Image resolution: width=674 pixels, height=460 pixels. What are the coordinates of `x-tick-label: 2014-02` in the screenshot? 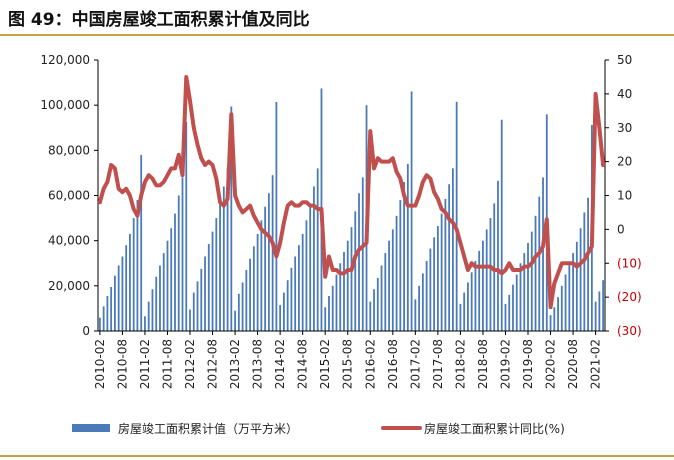 It's located at (280, 364).